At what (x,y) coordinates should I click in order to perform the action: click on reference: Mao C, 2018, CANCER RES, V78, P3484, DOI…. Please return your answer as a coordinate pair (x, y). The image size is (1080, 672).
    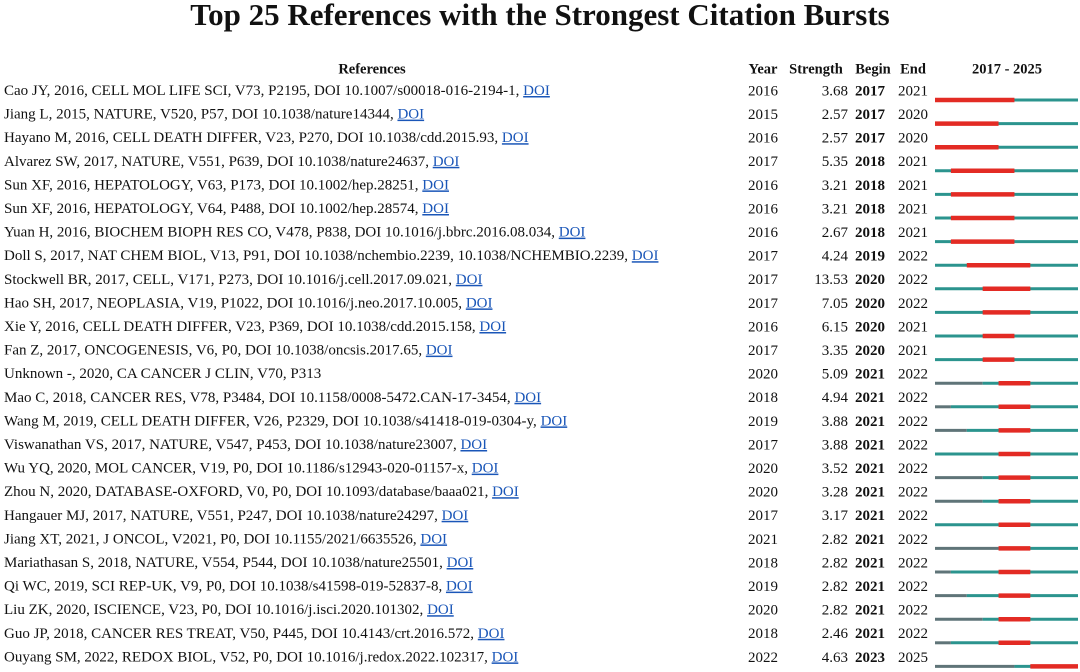
    Looking at the image, I should click on (272, 398).